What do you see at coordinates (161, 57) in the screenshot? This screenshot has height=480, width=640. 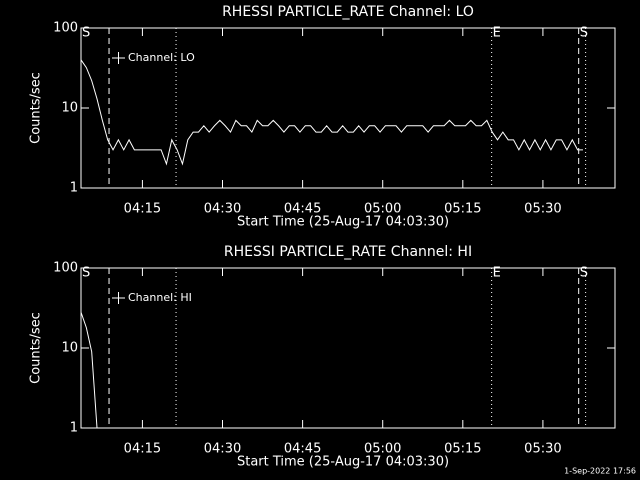 I see `legend-label: Channel: LO` at bounding box center [161, 57].